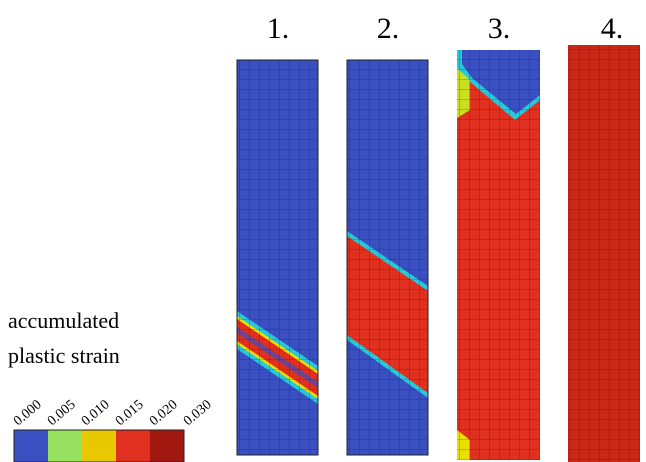  I want to click on colorbar-tick-label: 0.000, so click(28, 413).